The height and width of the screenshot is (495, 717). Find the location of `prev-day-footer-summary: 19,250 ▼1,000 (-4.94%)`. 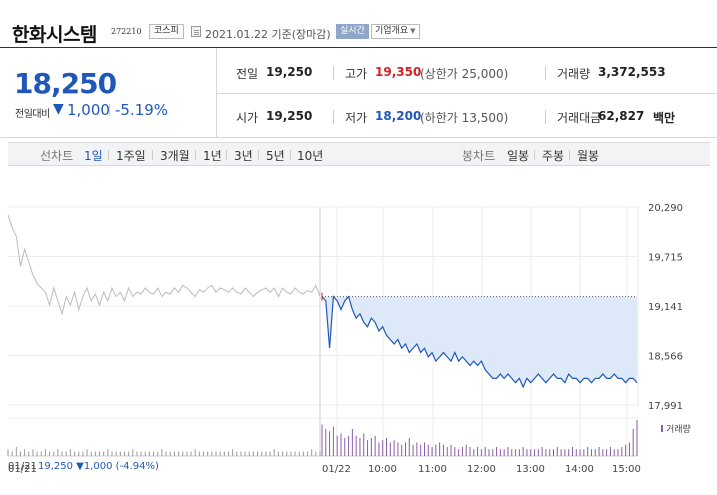

prev-day-footer-summary: 19,250 ▼1,000 (-4.94%) is located at coordinates (98, 466).